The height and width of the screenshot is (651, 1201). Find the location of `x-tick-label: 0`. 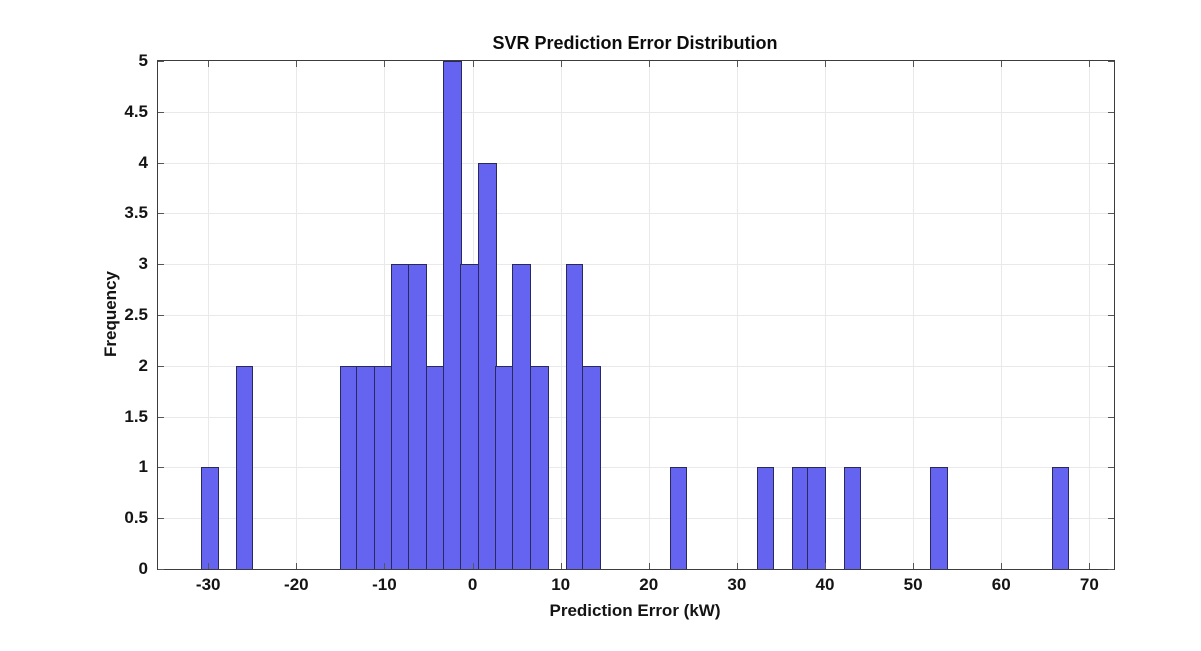

x-tick-label: 0 is located at coordinates (472, 584).